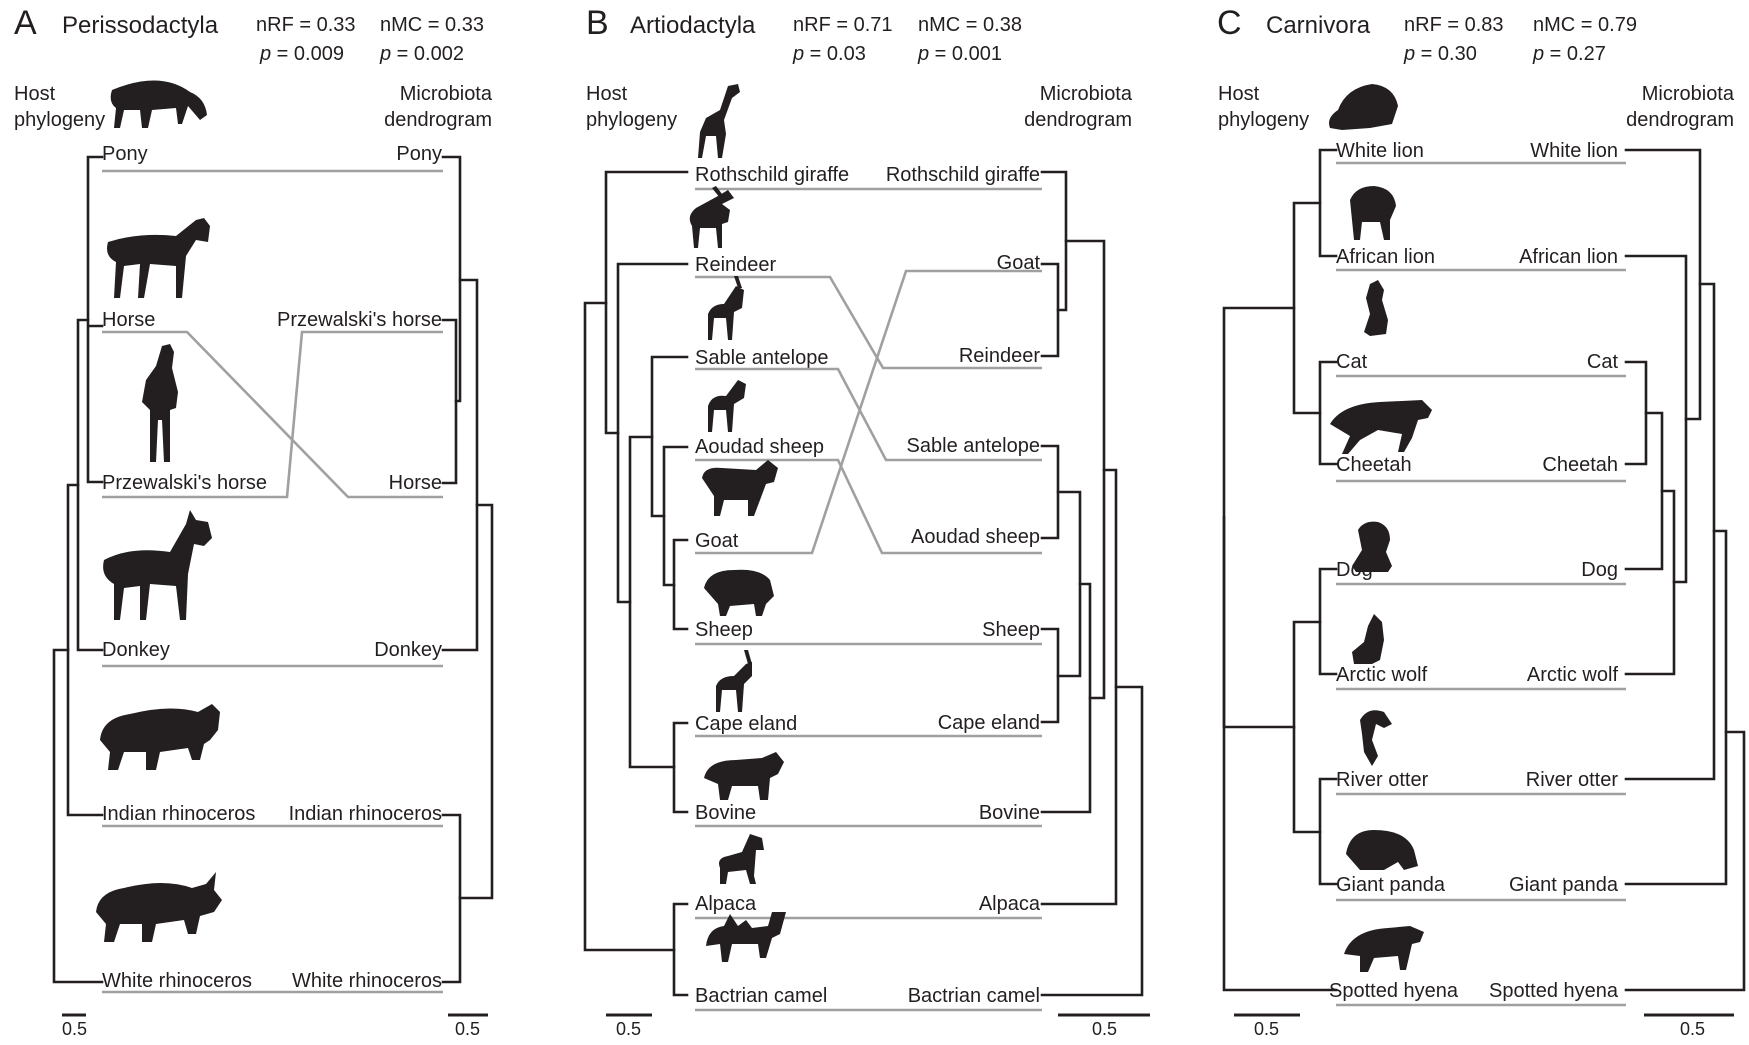 The image size is (1749, 1045). Describe the element at coordinates (1009, 813) in the screenshot. I see `microbiota-leaf-label: Bovine` at that location.